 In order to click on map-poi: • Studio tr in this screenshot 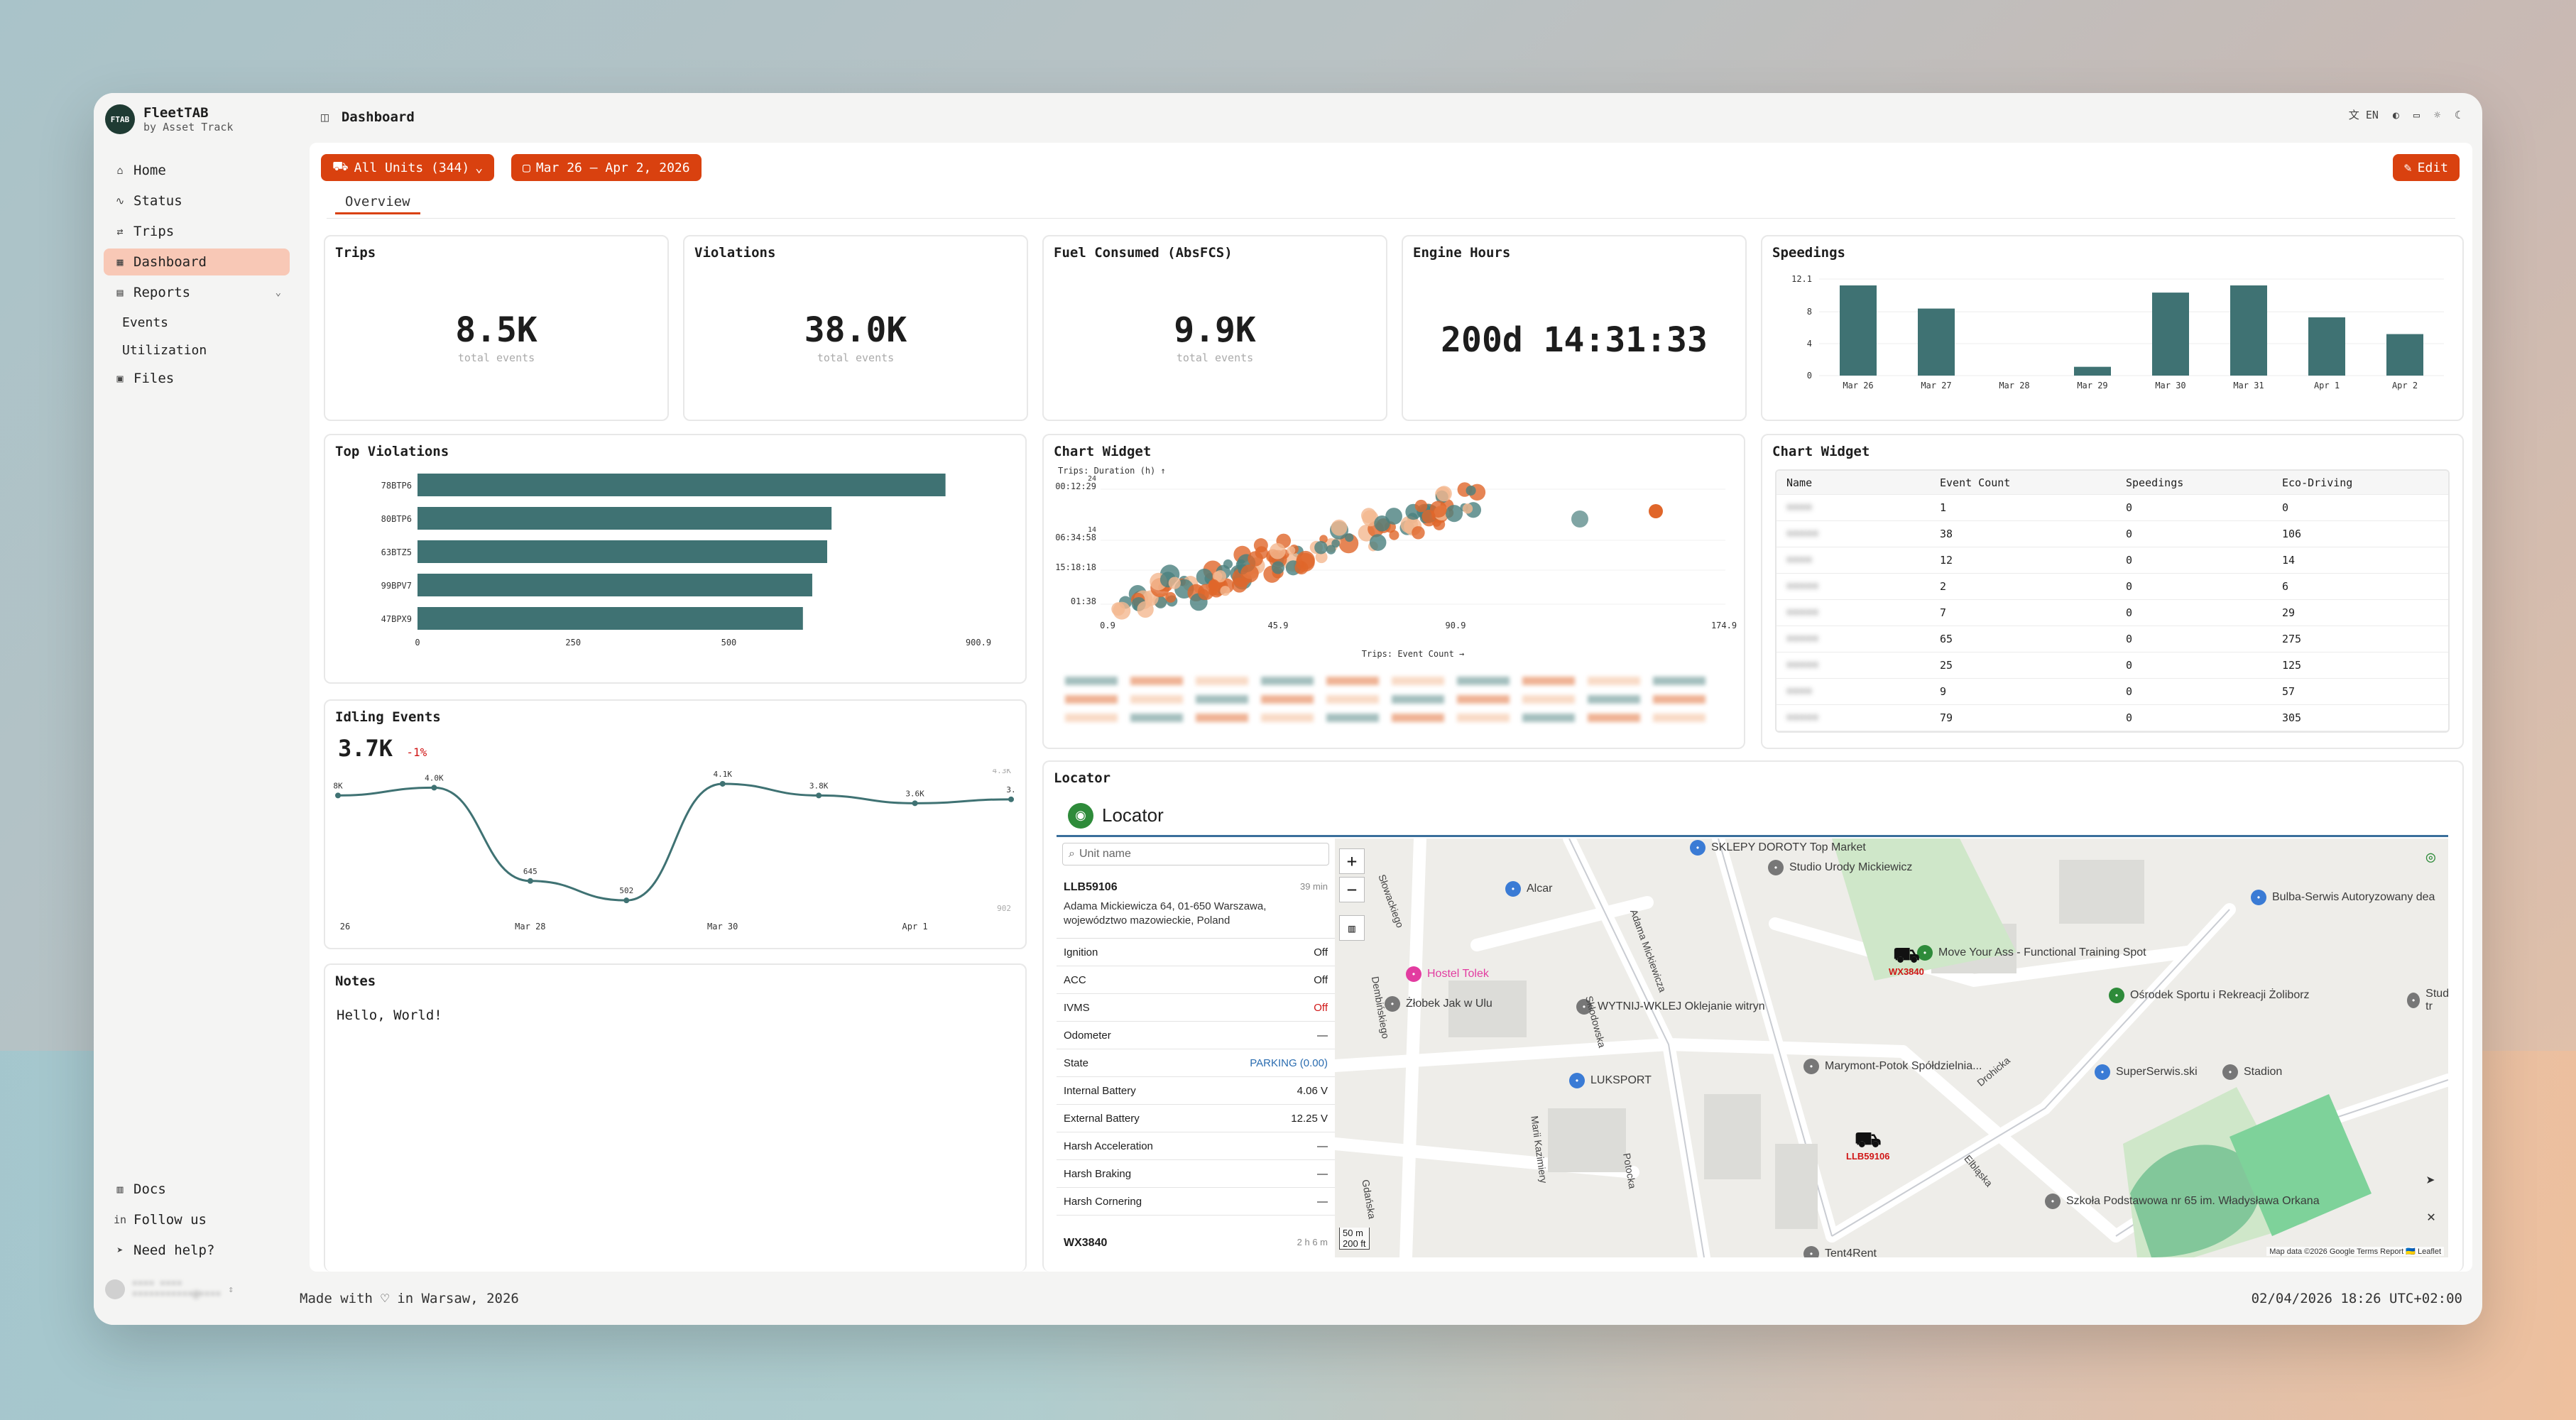, I will do `click(2427, 1000)`.